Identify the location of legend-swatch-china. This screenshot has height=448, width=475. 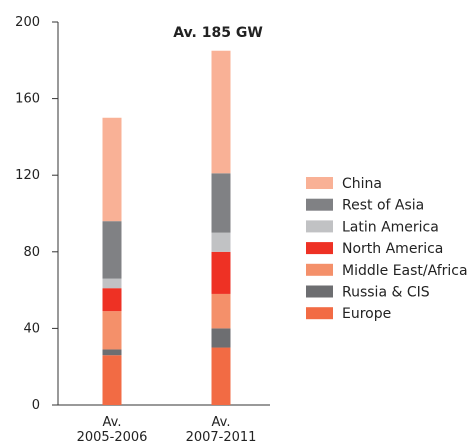
(319, 183).